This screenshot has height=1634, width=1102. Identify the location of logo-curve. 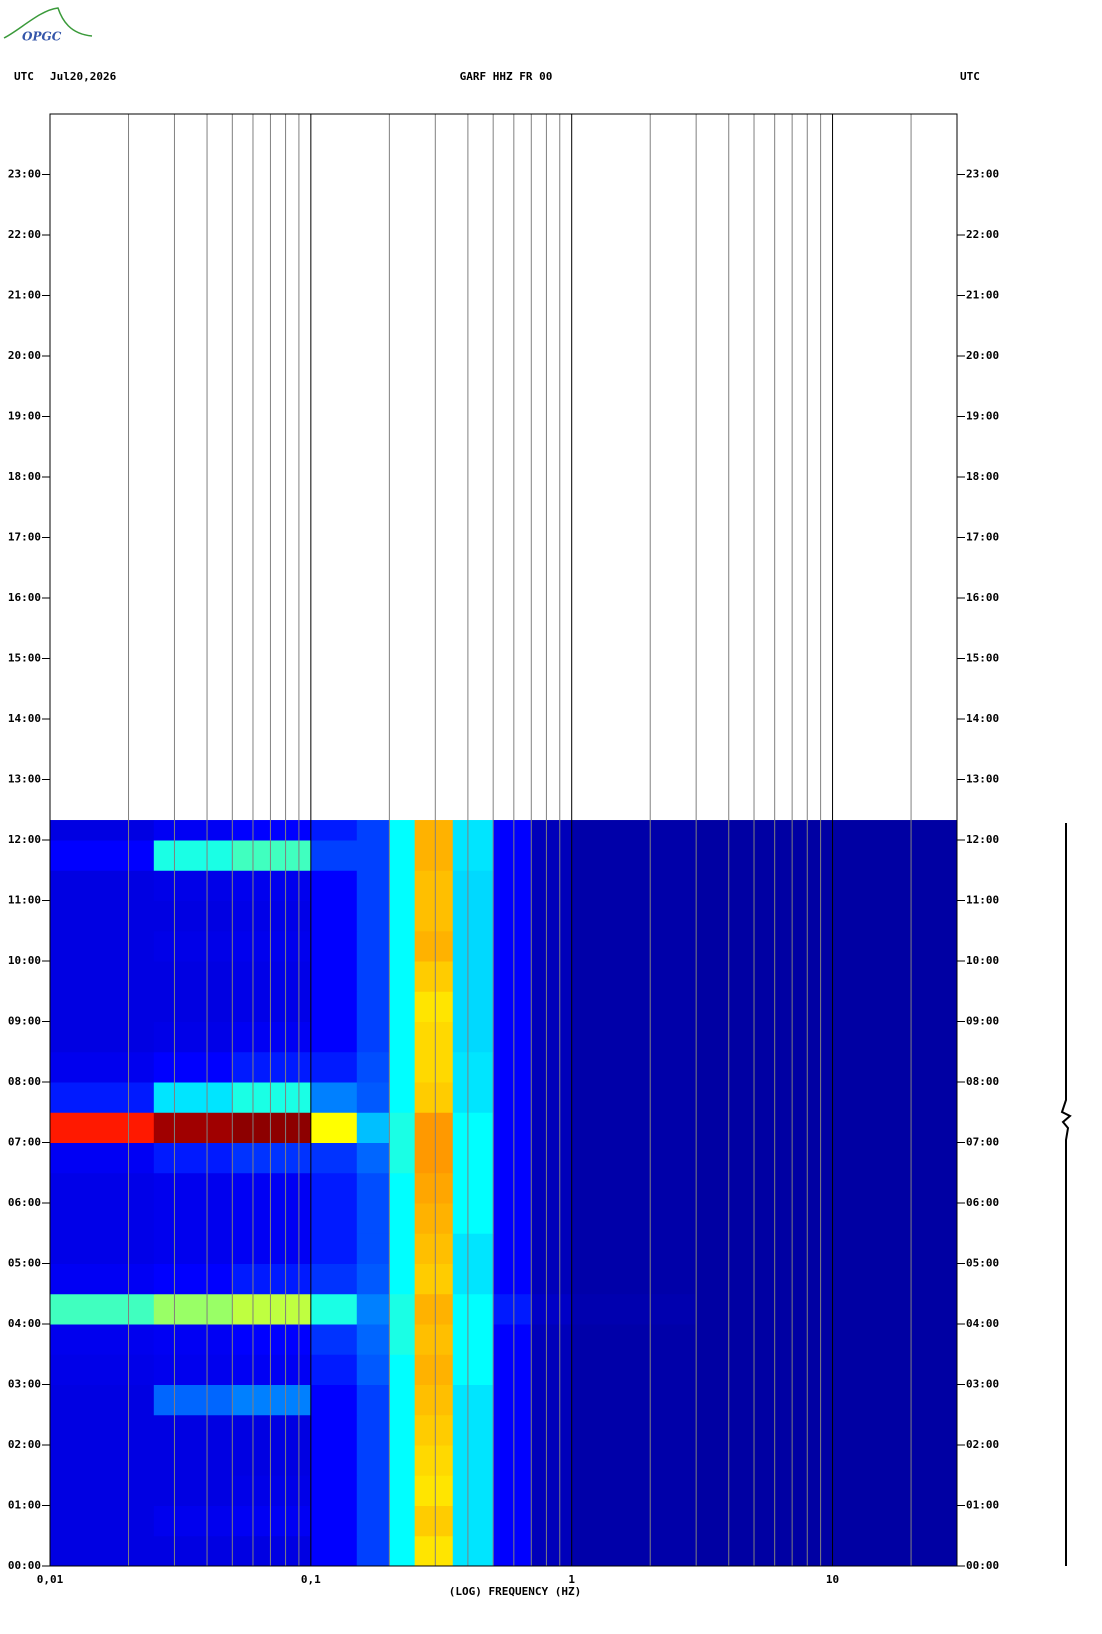
(48, 23).